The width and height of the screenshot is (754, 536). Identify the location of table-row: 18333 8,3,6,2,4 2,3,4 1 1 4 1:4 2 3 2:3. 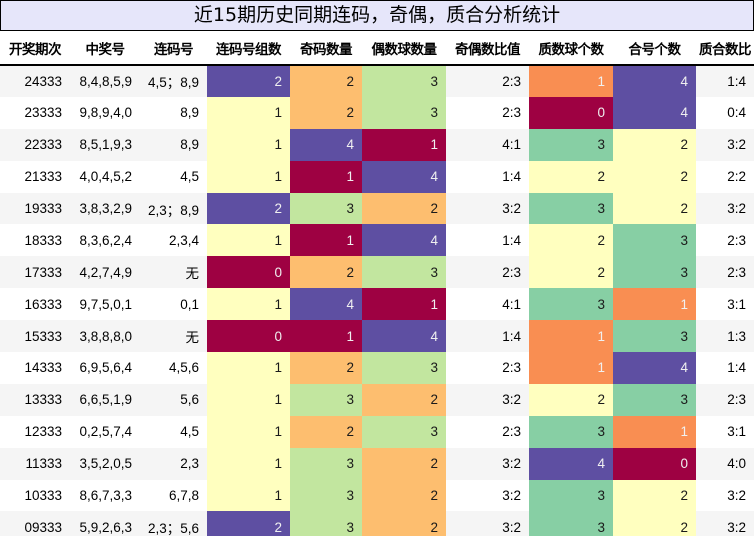
(377, 240).